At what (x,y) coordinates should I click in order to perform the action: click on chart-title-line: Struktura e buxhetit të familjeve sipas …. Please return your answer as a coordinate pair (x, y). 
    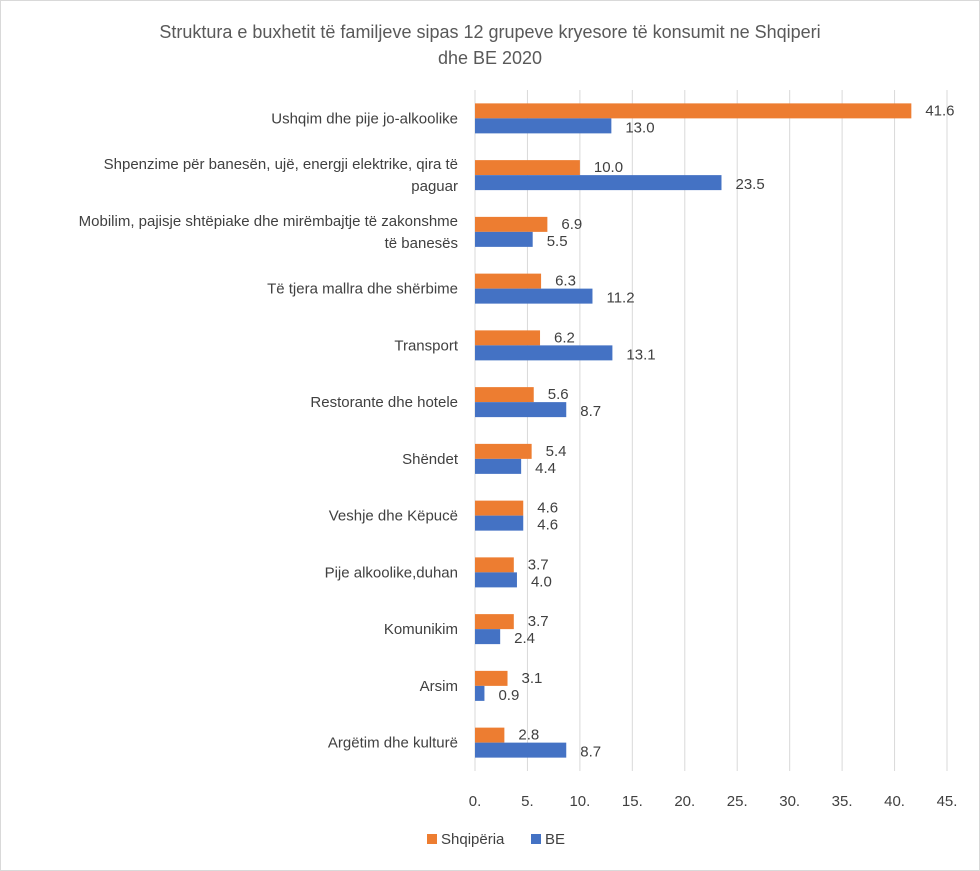
    Looking at the image, I should click on (489, 32).